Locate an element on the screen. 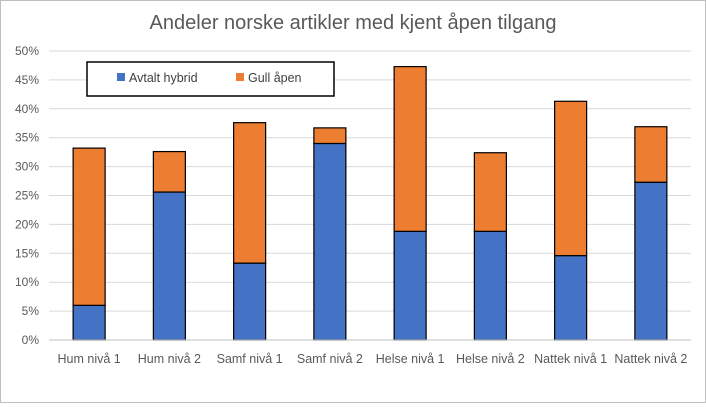  legend: Avtalt hybrid Gull åpen is located at coordinates (210, 79).